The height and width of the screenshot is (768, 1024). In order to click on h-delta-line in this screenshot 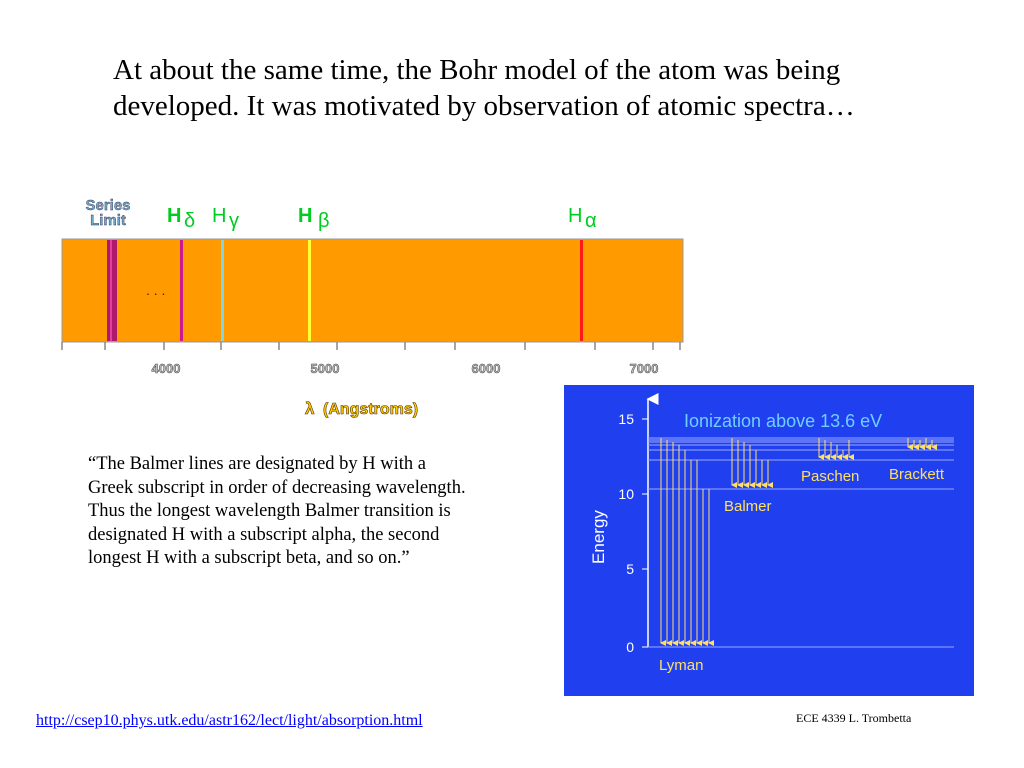, I will do `click(181, 290)`.